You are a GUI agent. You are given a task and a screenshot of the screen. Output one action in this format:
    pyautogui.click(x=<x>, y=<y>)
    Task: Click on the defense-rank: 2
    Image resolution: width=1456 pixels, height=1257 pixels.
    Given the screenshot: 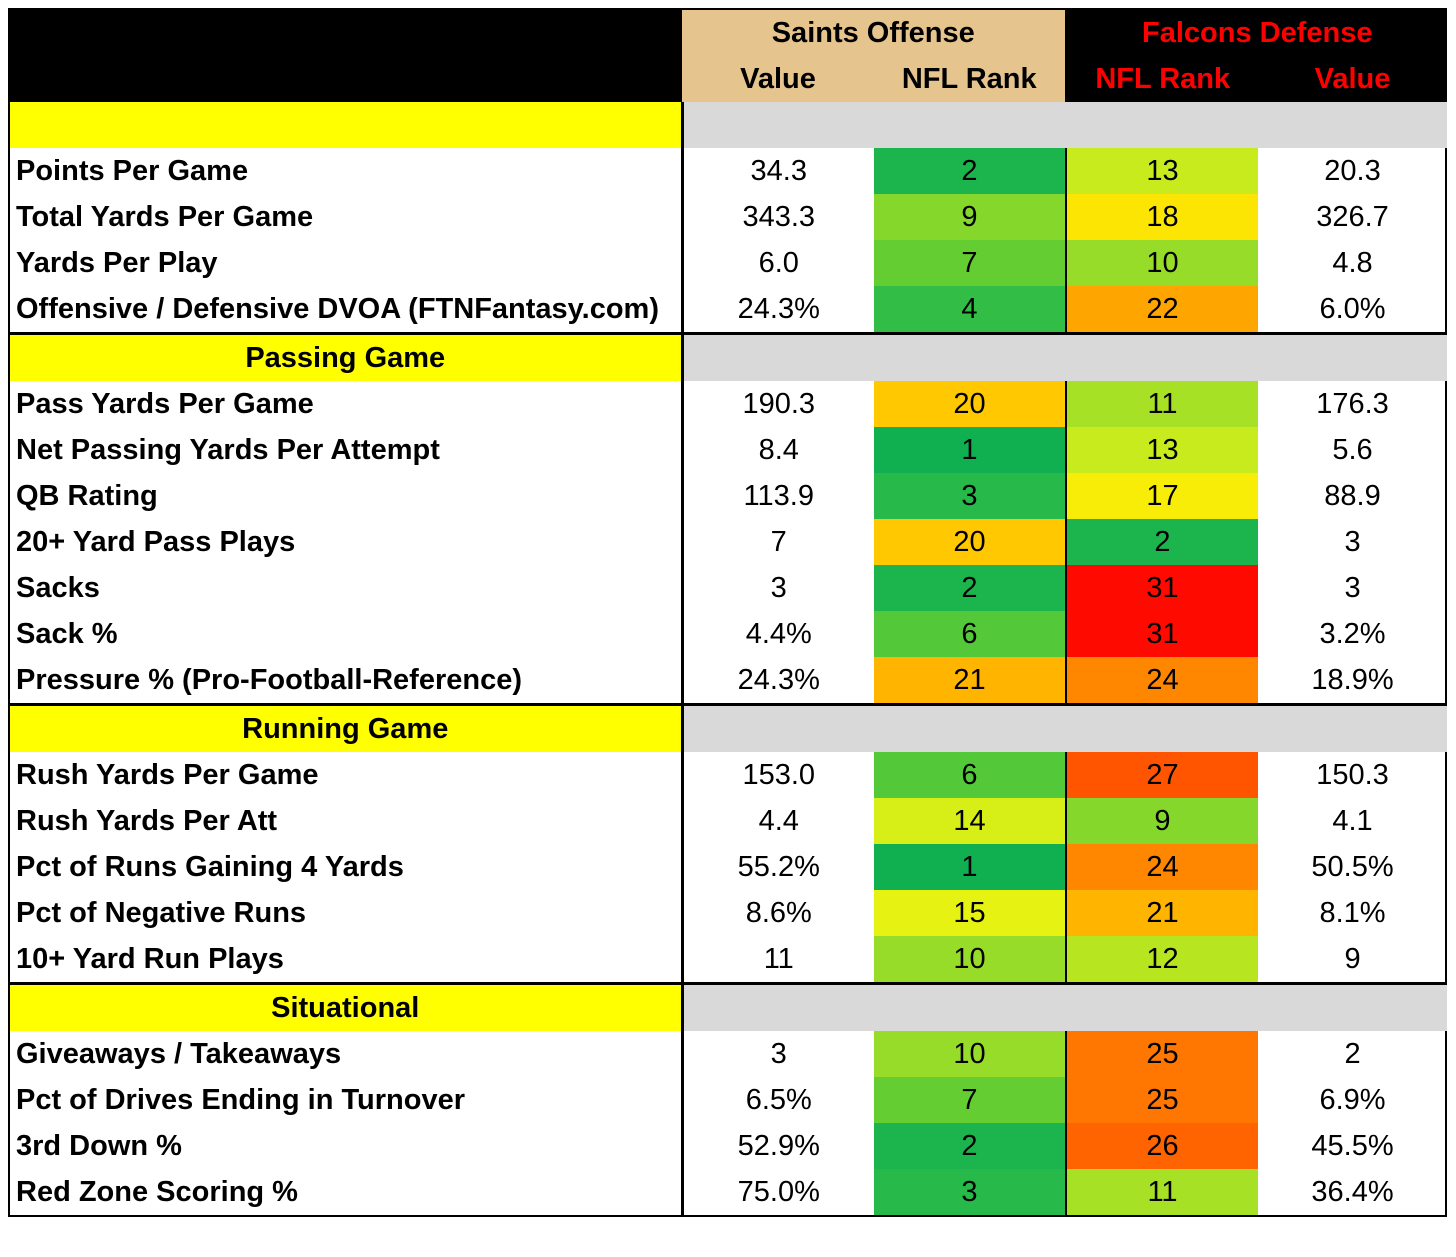 What is the action you would take?
    pyautogui.click(x=1161, y=542)
    